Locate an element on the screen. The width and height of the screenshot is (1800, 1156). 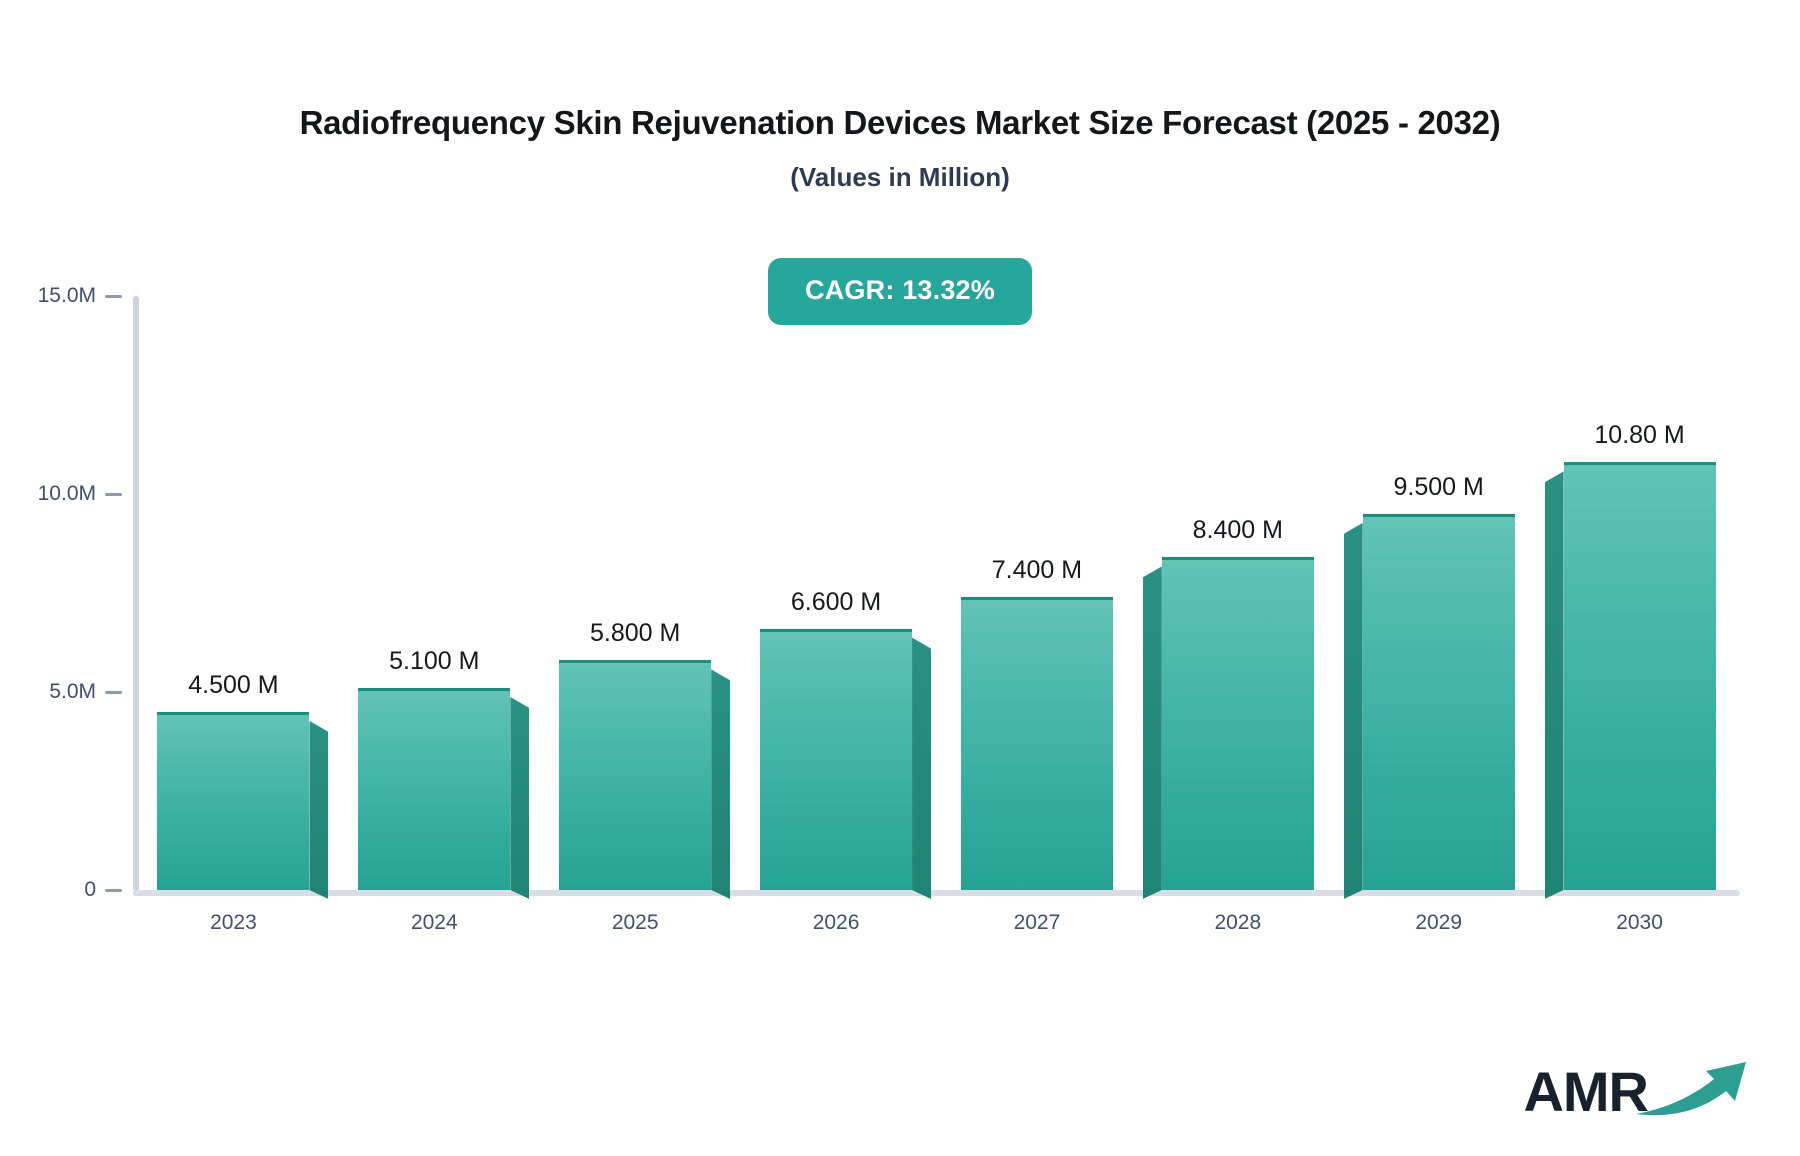
y-axis-line is located at coordinates (136, 593).